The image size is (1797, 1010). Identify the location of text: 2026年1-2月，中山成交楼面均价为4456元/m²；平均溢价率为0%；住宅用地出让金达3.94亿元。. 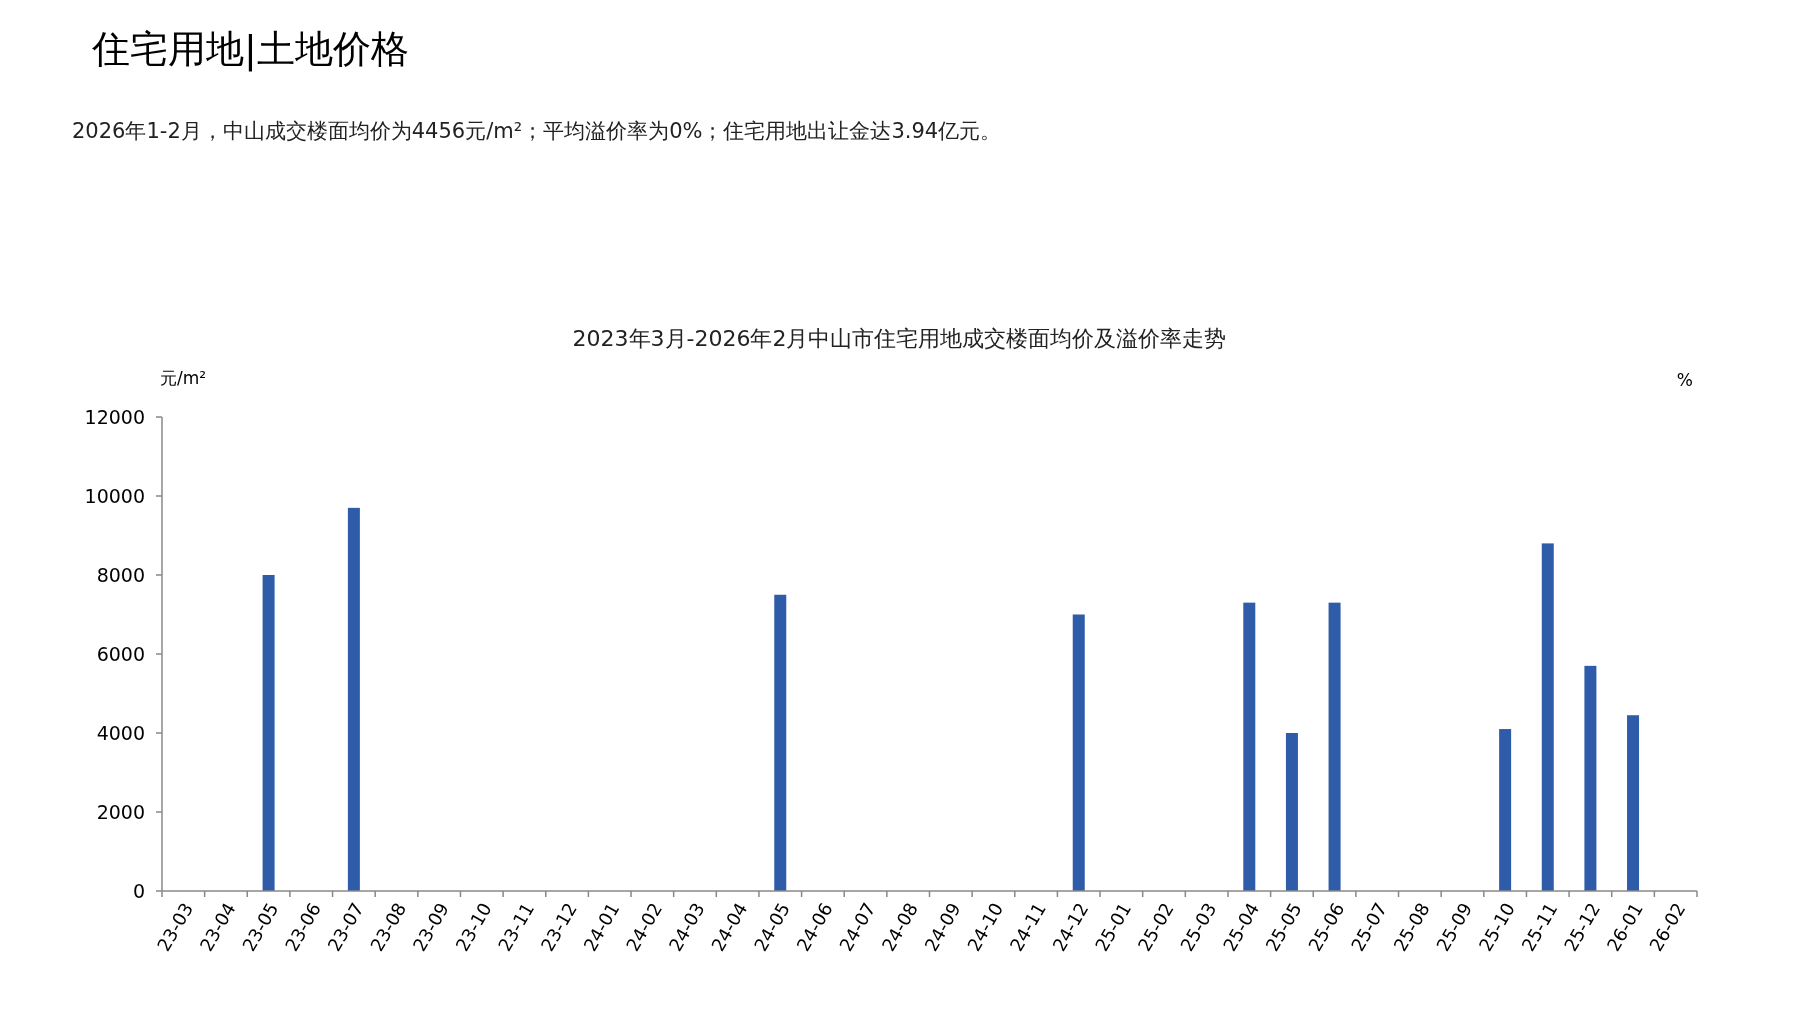
(537, 131).